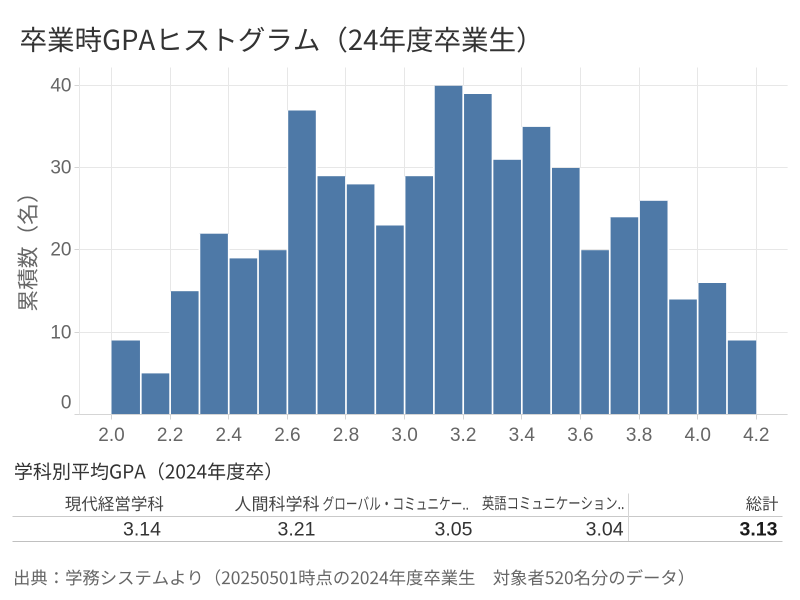  What do you see at coordinates (297, 530) in the screenshot?
I see `svg-text: 3.21` at bounding box center [297, 530].